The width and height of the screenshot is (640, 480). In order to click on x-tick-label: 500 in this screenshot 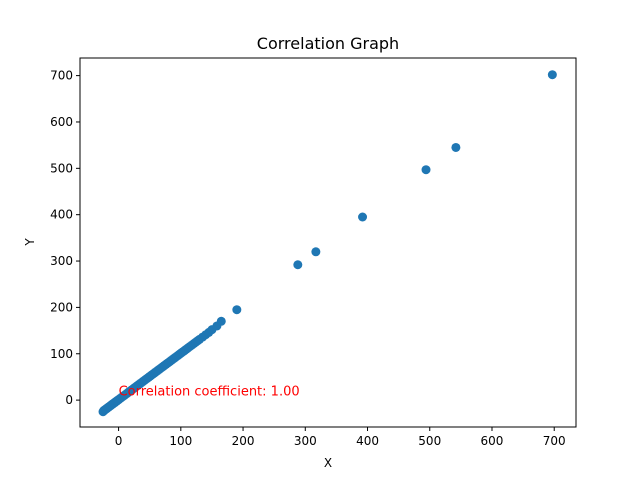, I will do `click(429, 441)`.